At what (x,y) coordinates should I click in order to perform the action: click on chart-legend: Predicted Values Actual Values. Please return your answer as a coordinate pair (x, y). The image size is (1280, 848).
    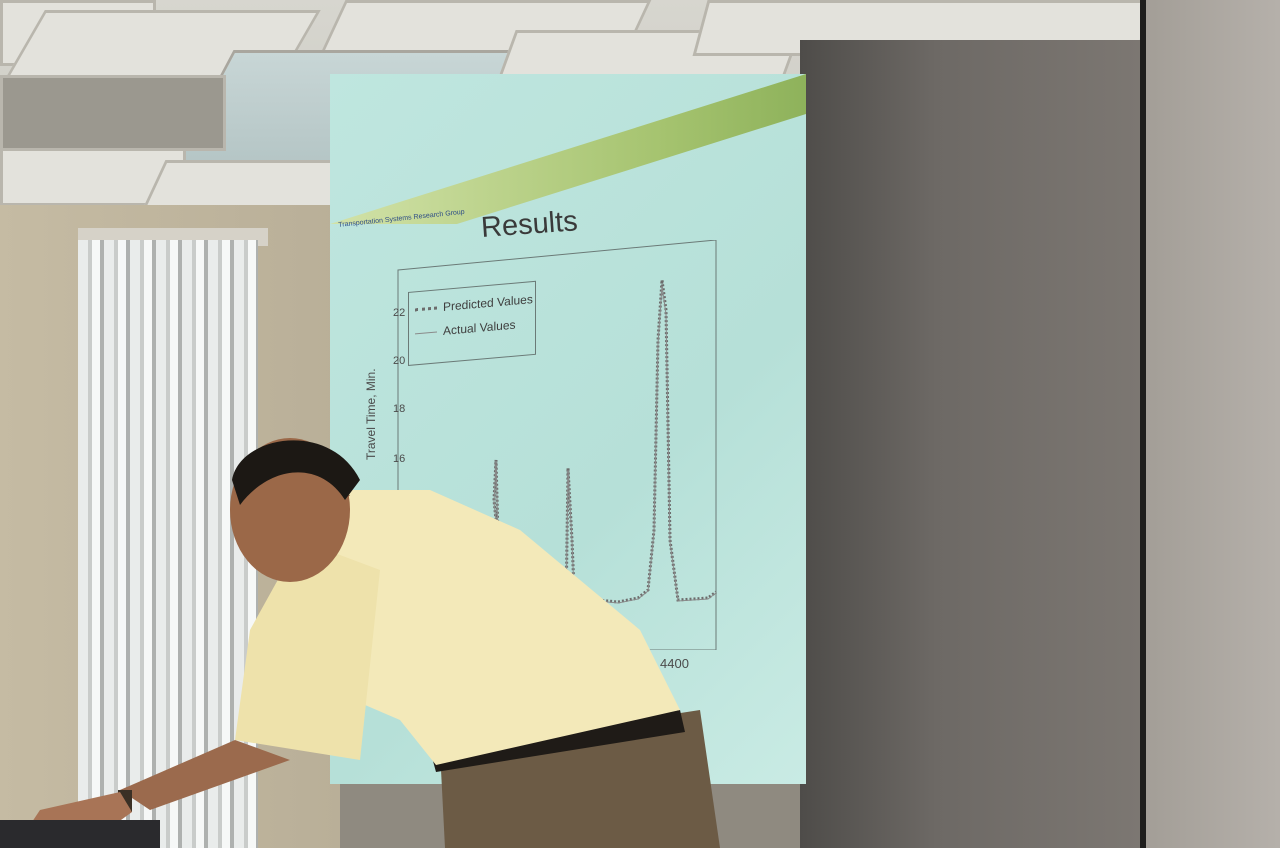
    Looking at the image, I should click on (472, 323).